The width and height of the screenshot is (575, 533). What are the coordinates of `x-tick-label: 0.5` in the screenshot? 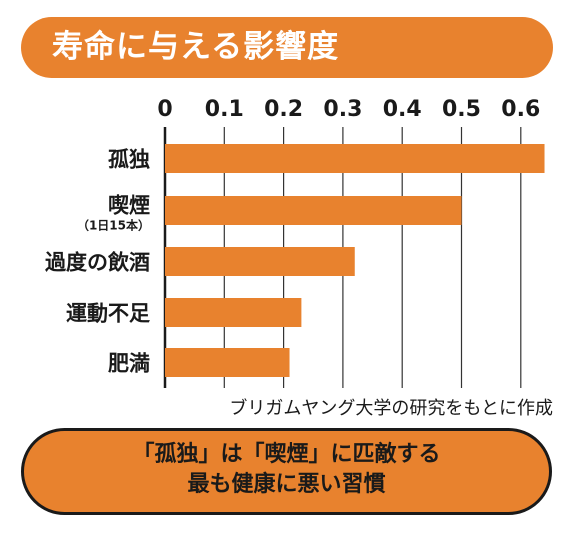 It's located at (461, 109).